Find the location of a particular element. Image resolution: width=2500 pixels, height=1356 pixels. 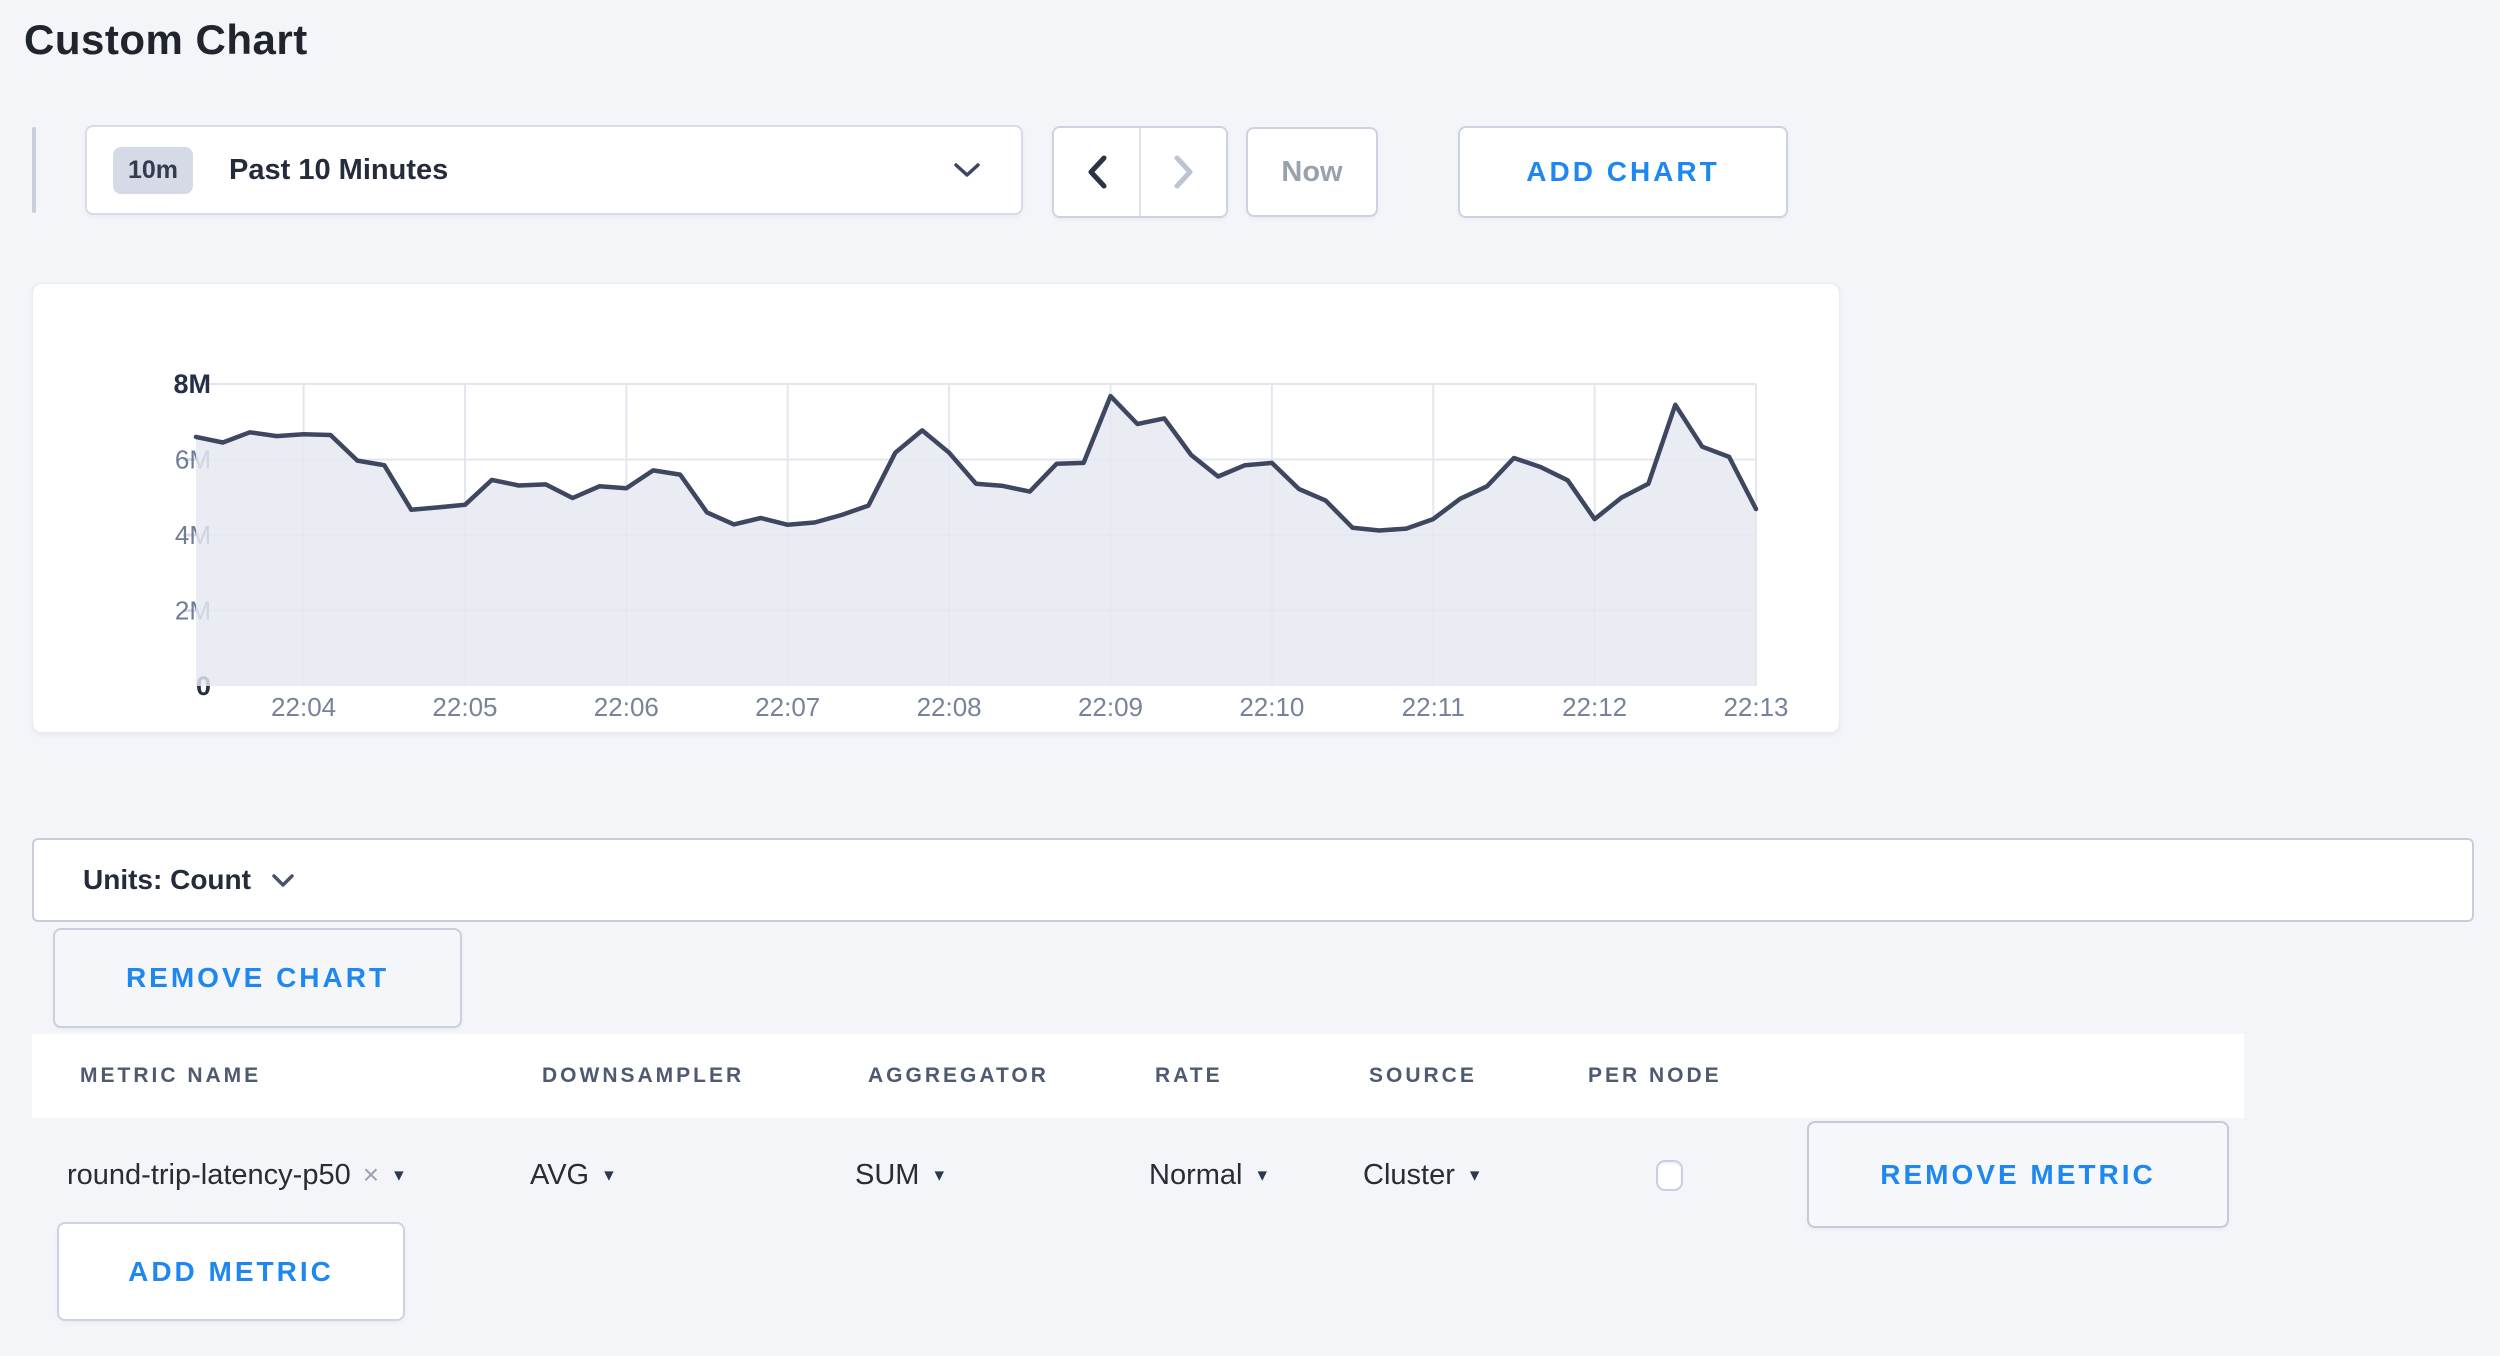

per-node-checkbox is located at coordinates (1669, 1175).